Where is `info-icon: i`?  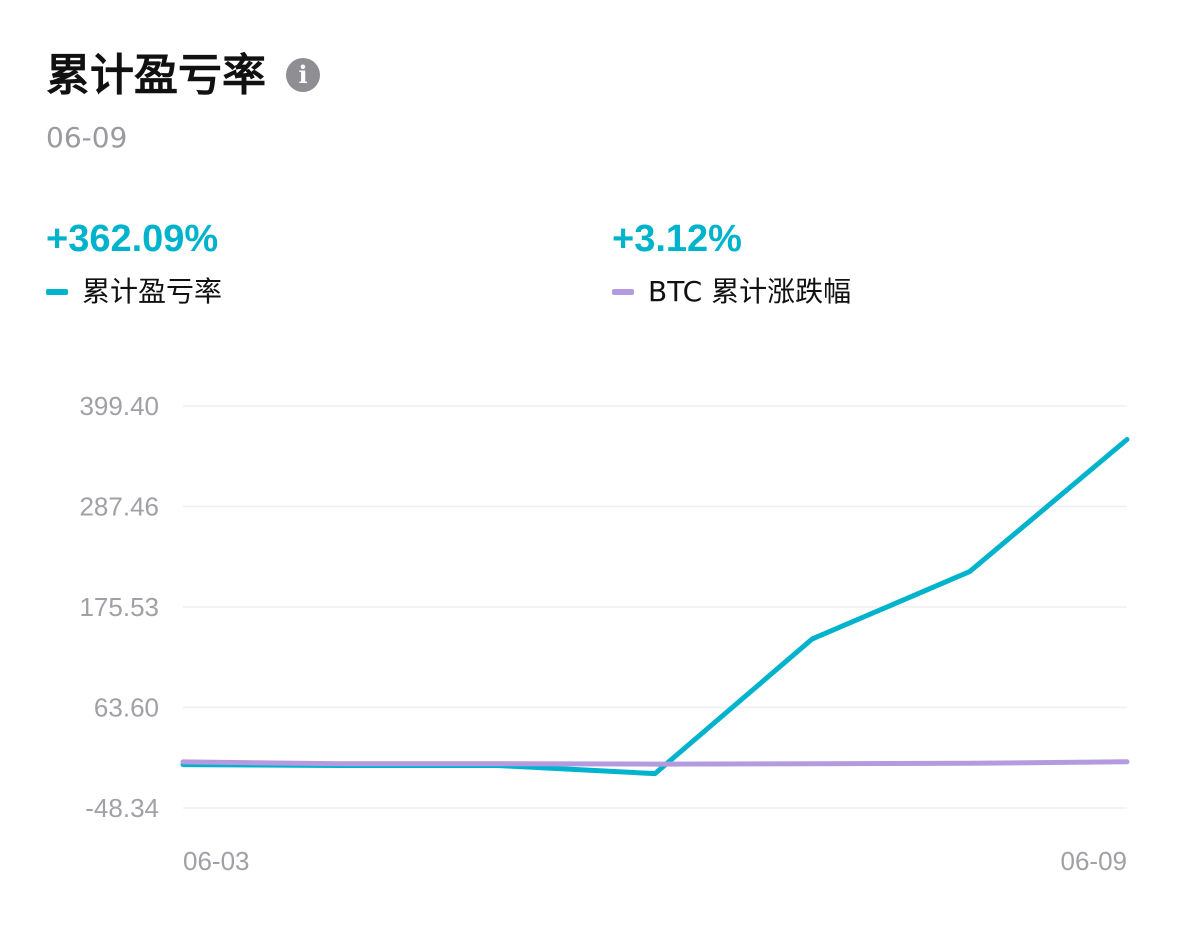 info-icon: i is located at coordinates (303, 75).